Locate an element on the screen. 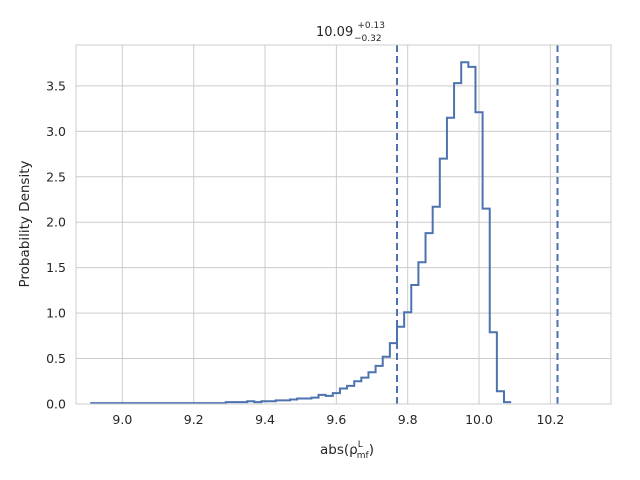  x-tick-label: 9.6 is located at coordinates (336, 419).